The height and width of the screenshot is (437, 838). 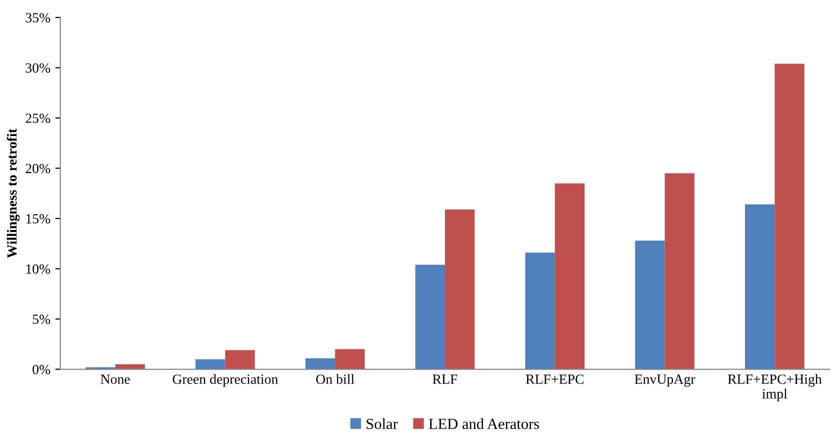 What do you see at coordinates (115, 379) in the screenshot?
I see `x-tick-label: None` at bounding box center [115, 379].